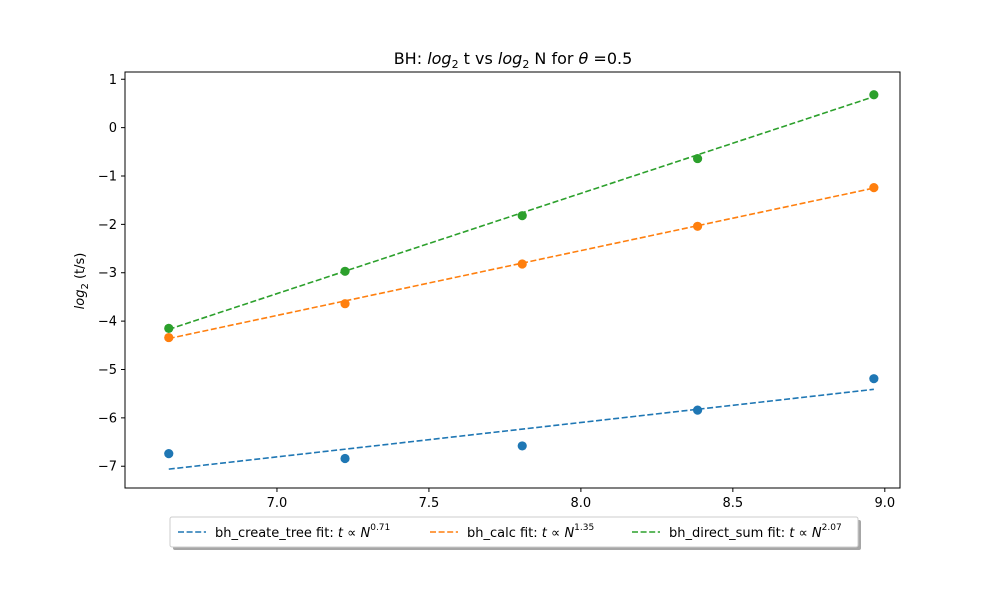  I want to click on y-tick-label: −7, so click(107, 467).